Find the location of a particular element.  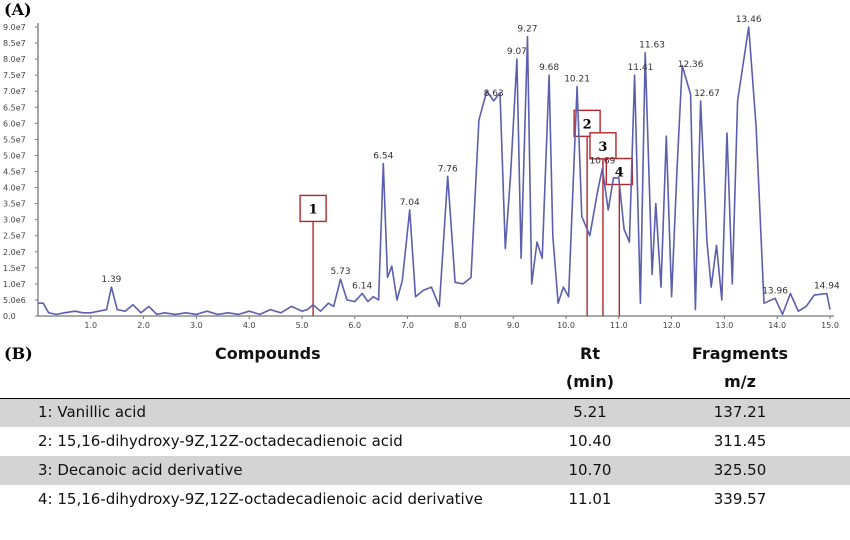

x-tick-label: 15.0 is located at coordinates (830, 325).